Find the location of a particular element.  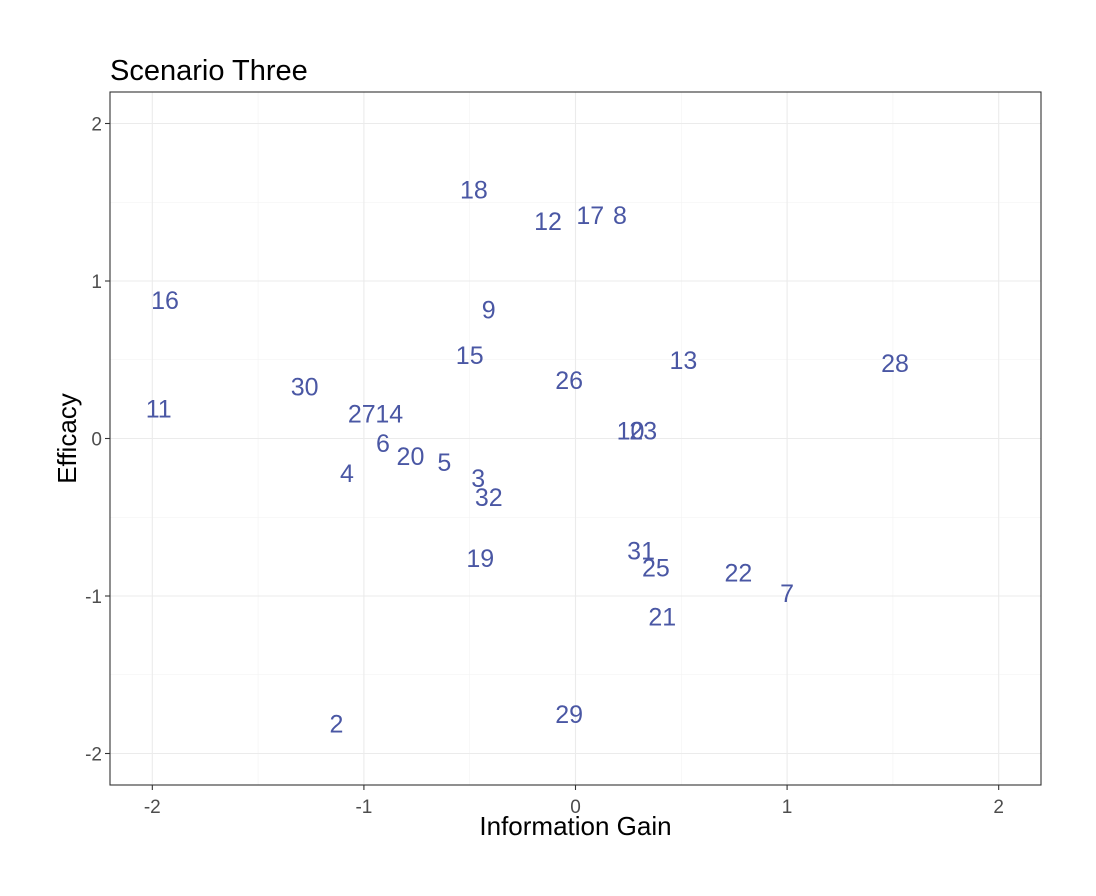

point-label-9: 9 is located at coordinates (489, 310).